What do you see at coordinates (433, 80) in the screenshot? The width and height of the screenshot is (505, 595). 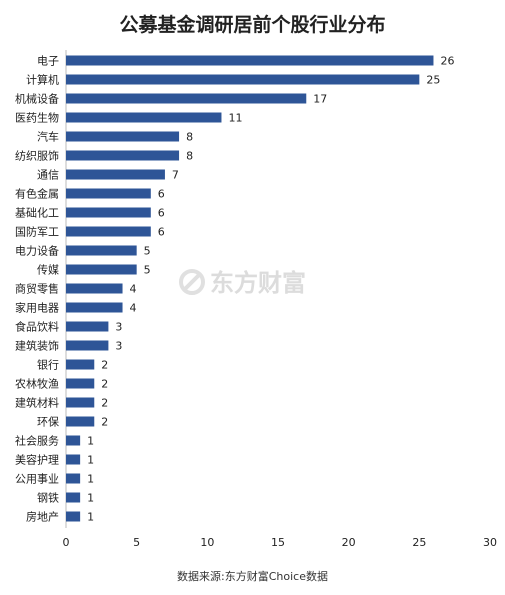 I see `value-label: 25` at bounding box center [433, 80].